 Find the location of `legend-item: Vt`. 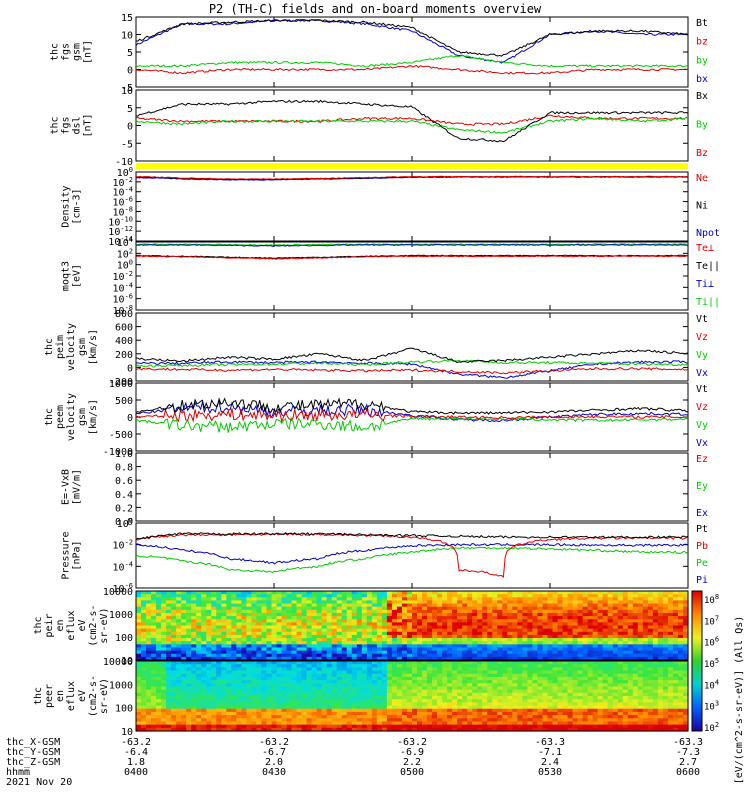

legend-item: Vt is located at coordinates (702, 389).